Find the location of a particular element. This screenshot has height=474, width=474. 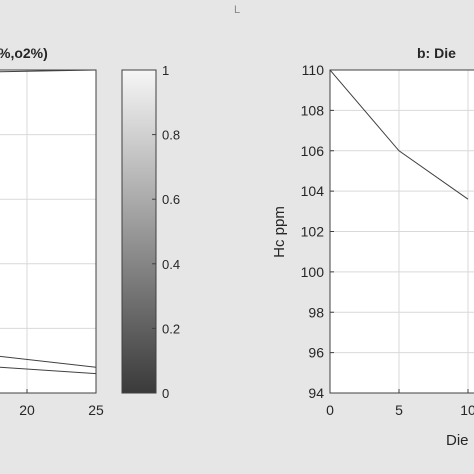

window-top-glyph: L is located at coordinates (237, 10).